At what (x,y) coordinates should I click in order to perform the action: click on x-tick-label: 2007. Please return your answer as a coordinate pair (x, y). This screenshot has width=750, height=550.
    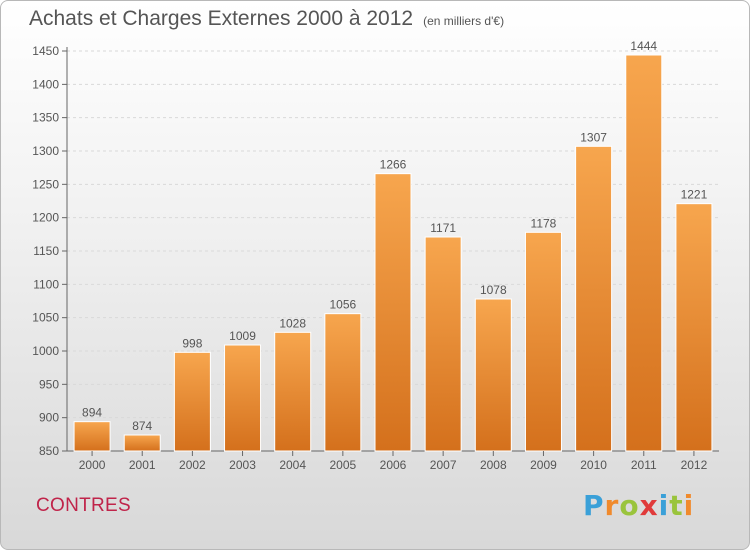
    Looking at the image, I should click on (443, 465).